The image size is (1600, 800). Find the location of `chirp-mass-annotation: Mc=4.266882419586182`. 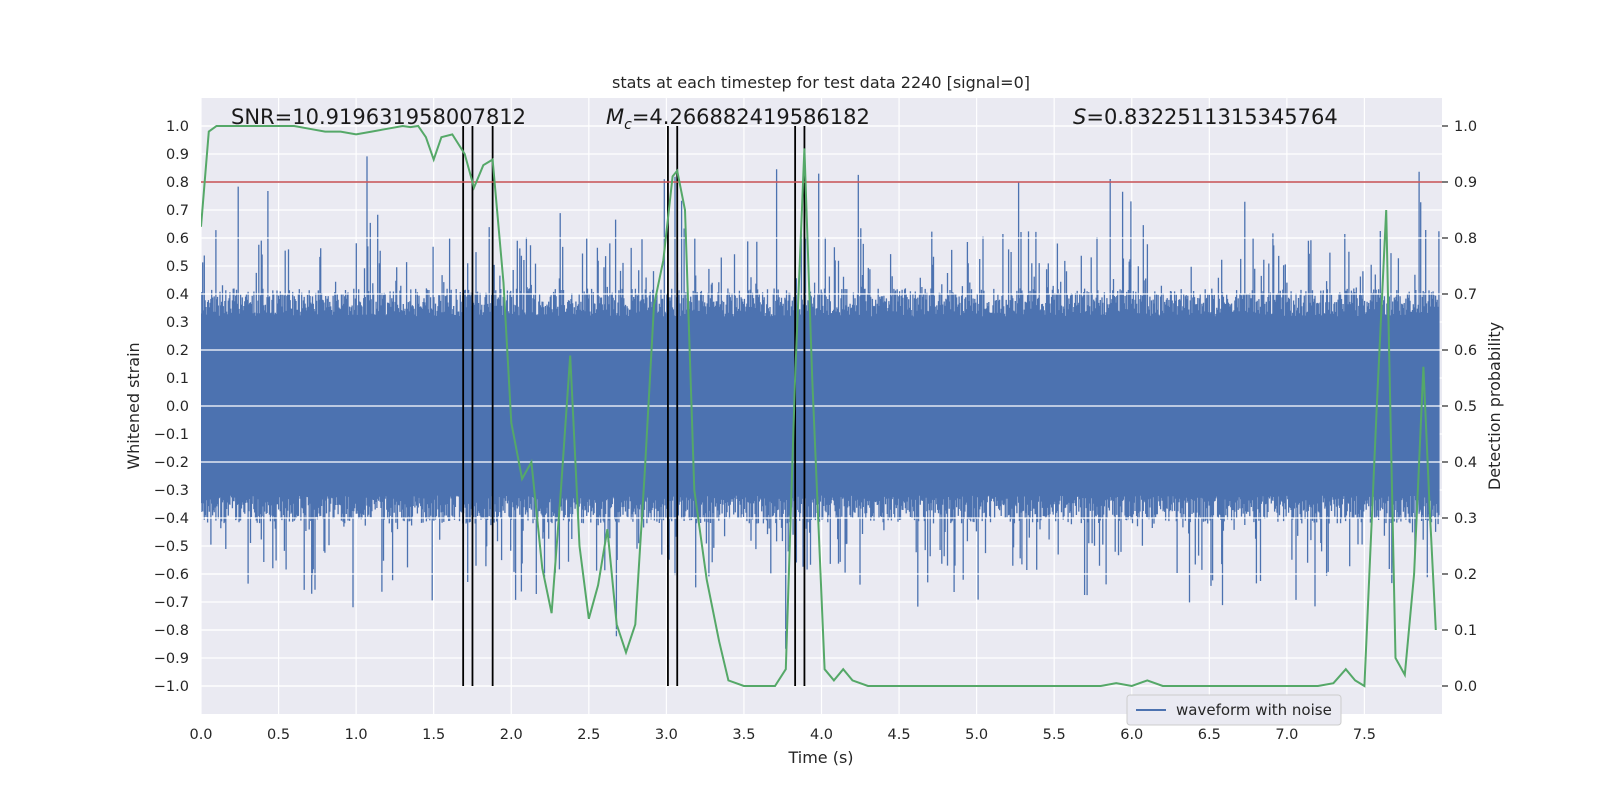

chirp-mass-annotation: Mc=4.266882419586182 is located at coordinates (738, 119).